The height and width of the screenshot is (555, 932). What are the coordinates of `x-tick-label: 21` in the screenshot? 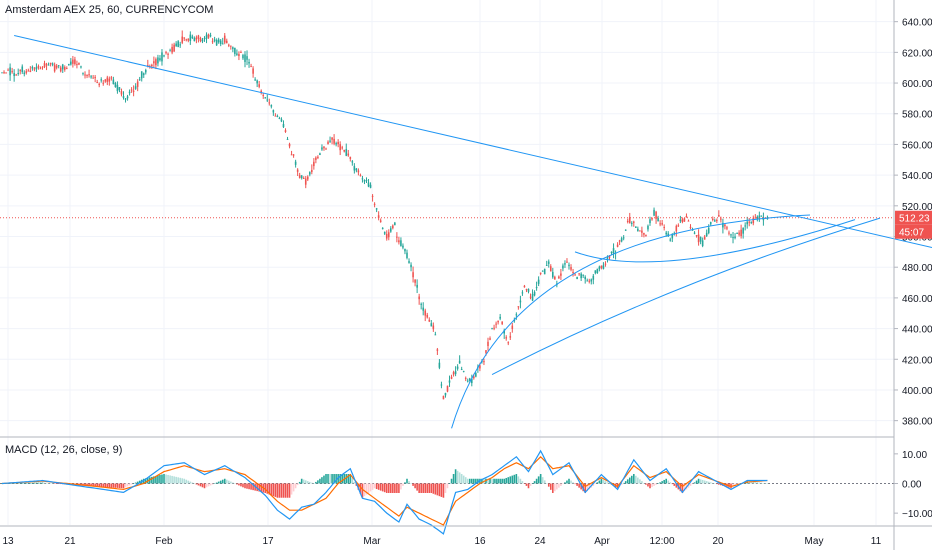 It's located at (70, 541).